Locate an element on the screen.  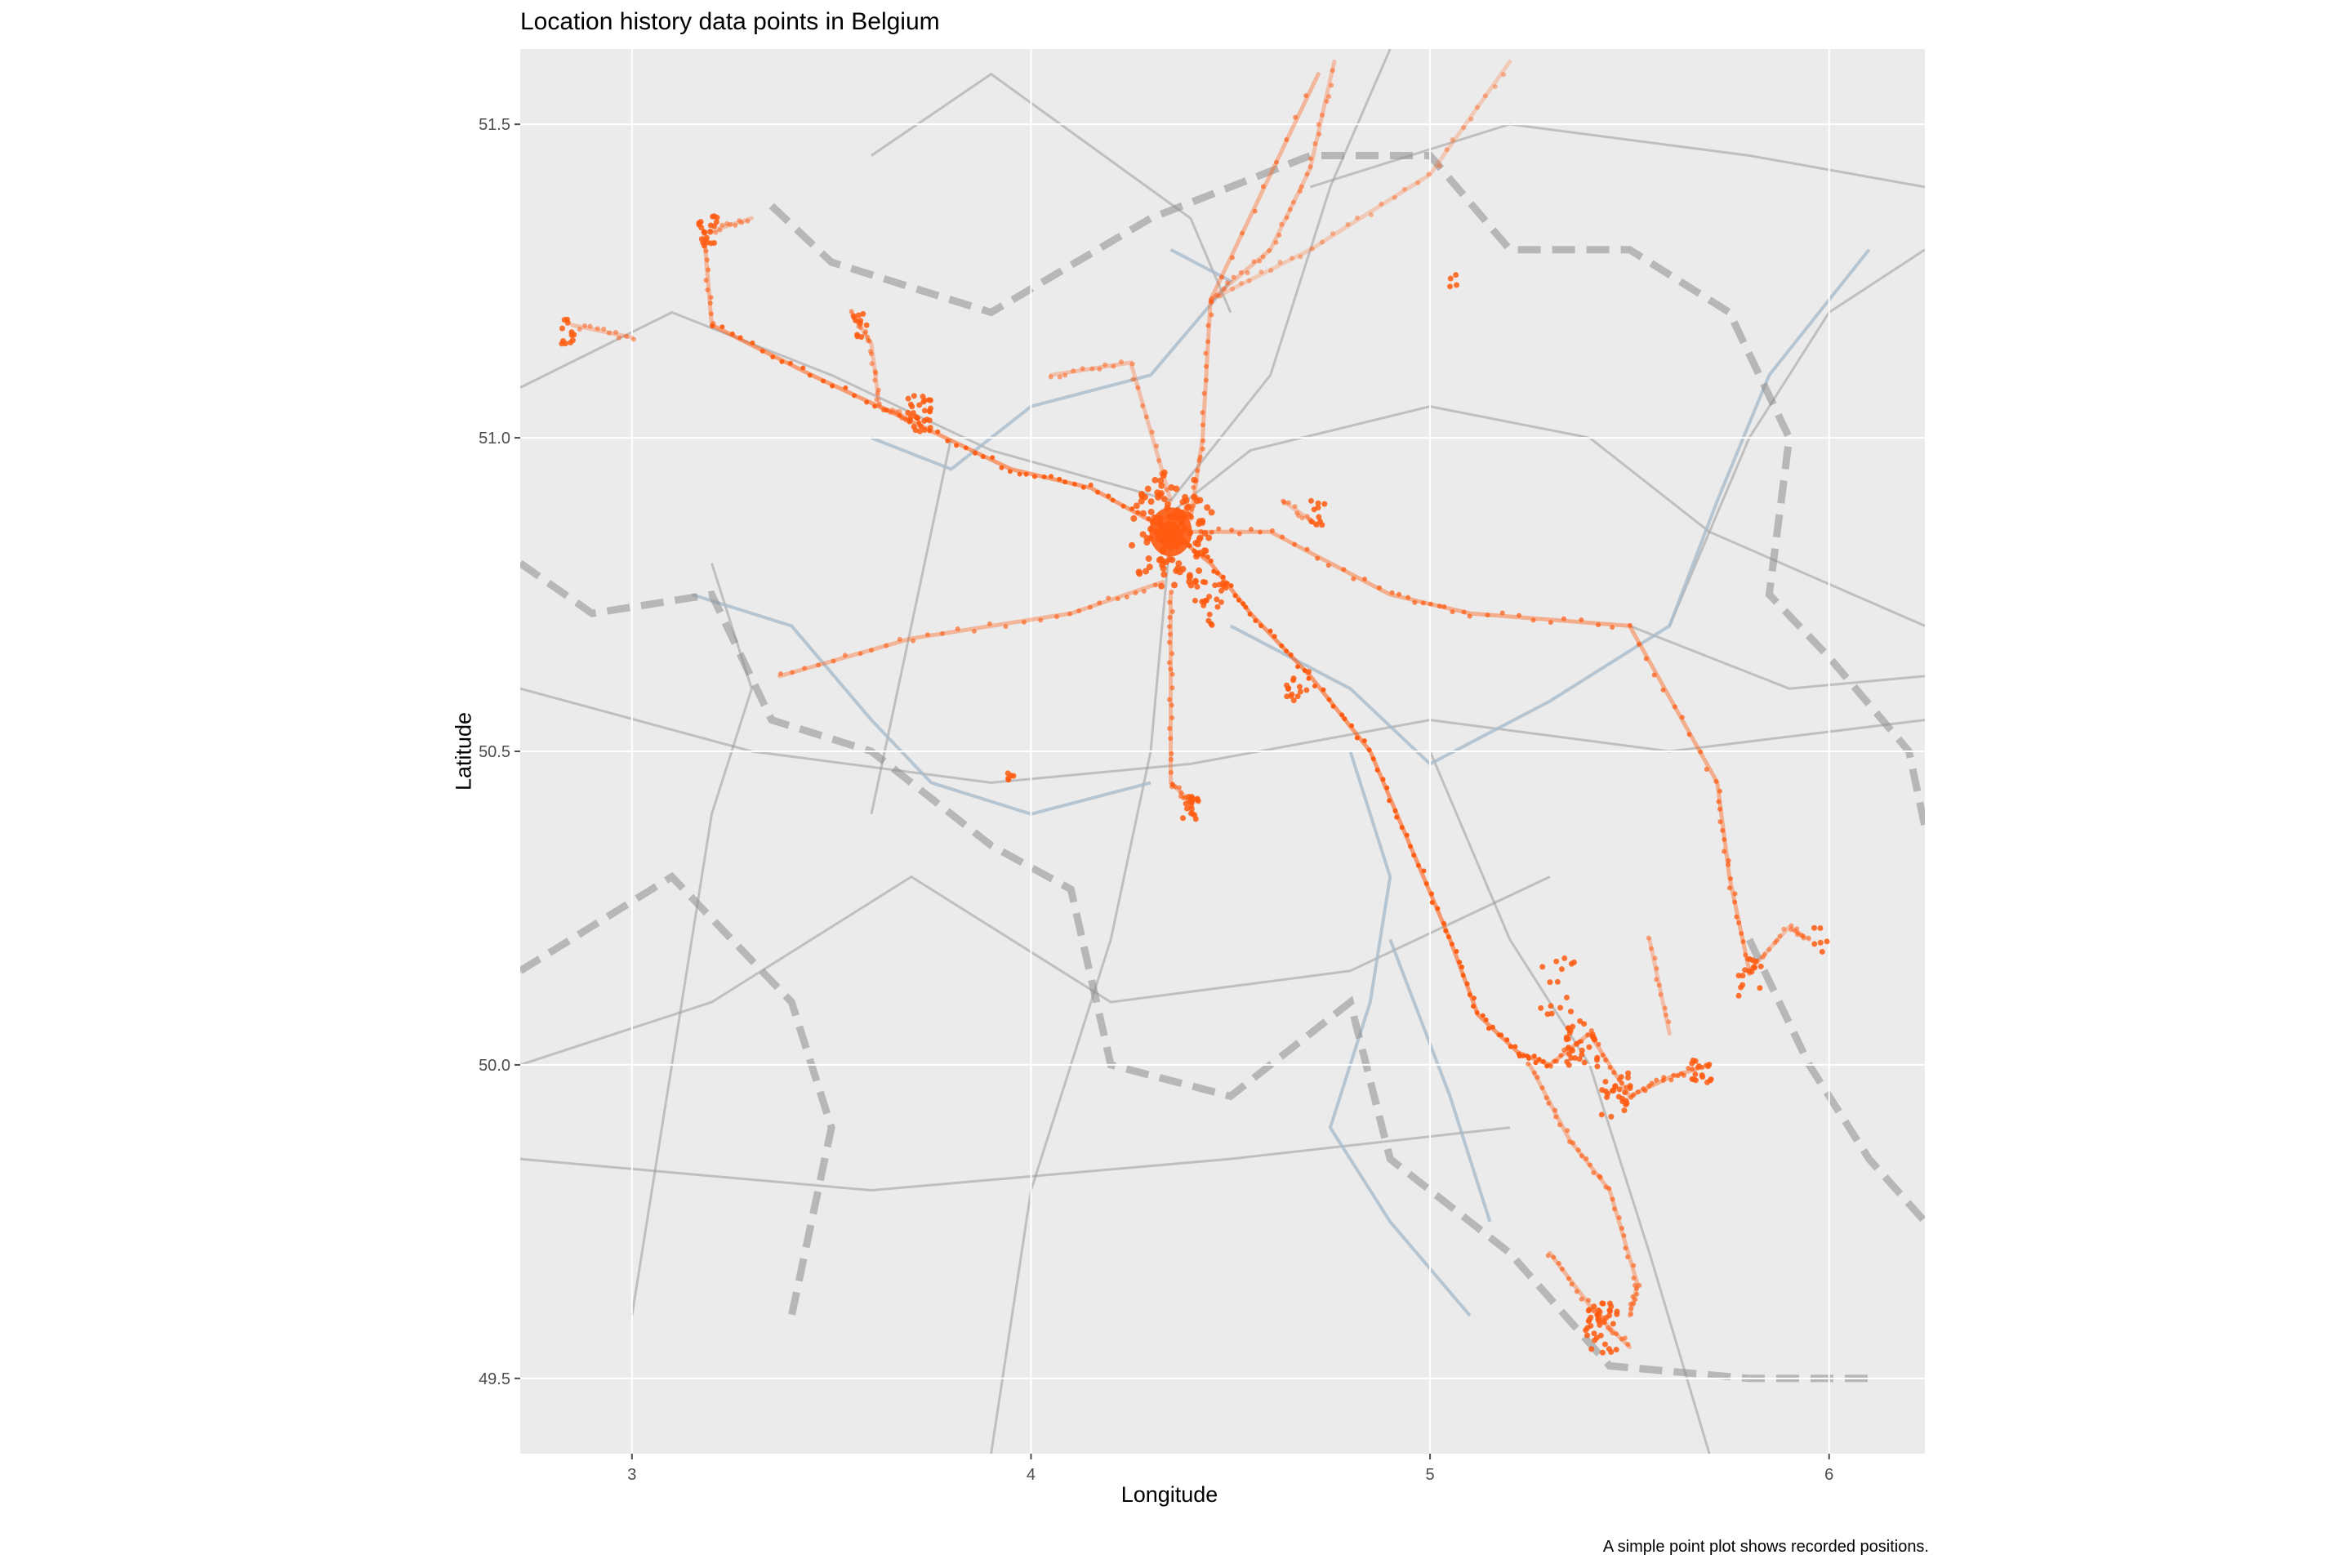
y-axis: 49.5 50.0 50.5 51.0 51.5 is located at coordinates (499, 752).